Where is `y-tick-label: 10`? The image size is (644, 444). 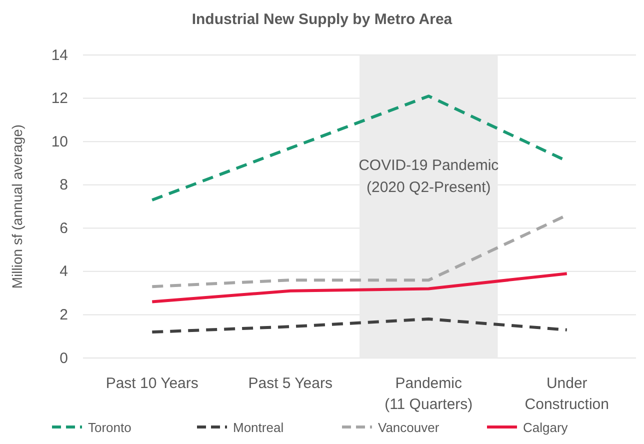 y-tick-label: 10 is located at coordinates (59, 141).